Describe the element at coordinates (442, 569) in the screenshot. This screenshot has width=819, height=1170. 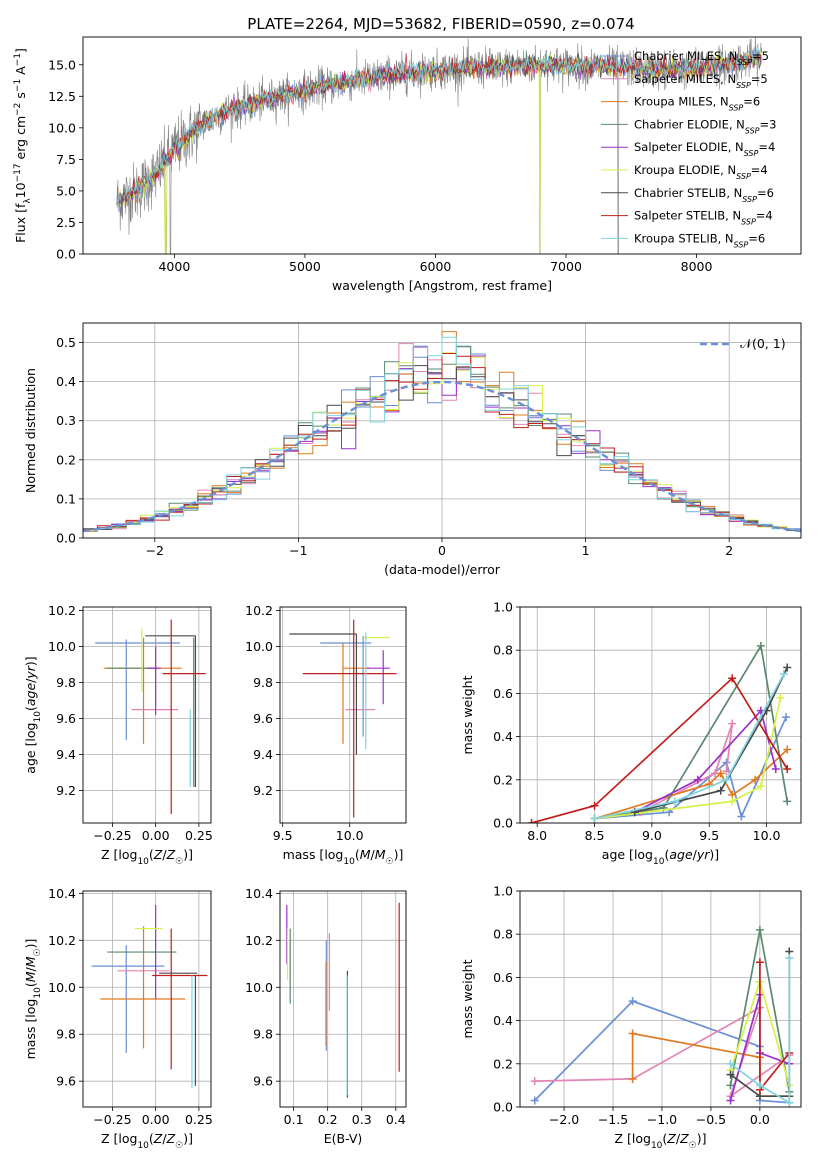
I see `residuals-xlabel: (data-model)/error` at that location.